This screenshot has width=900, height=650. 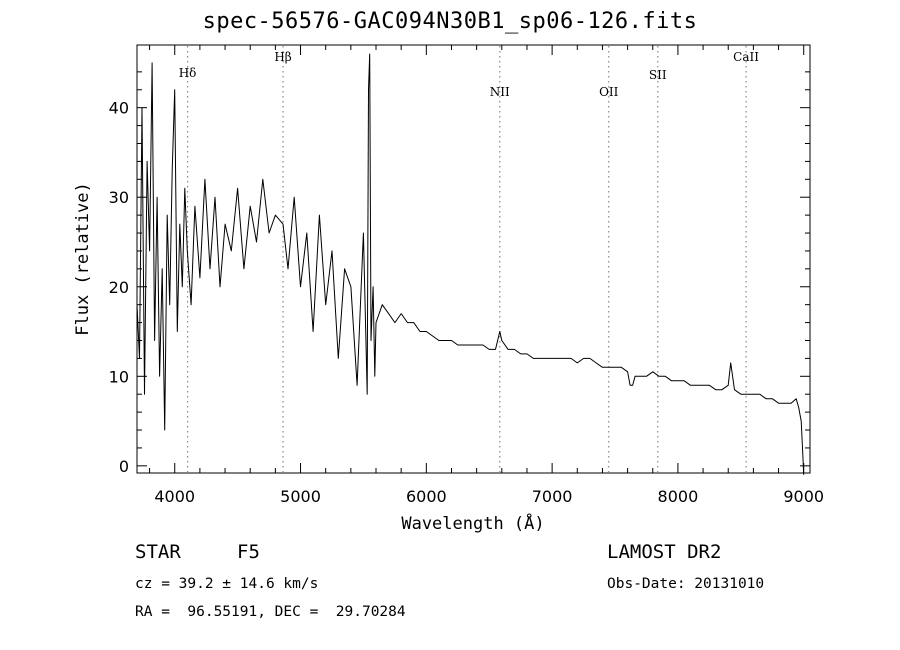 I want to click on spectral-line-label: SII, so click(x=658, y=75).